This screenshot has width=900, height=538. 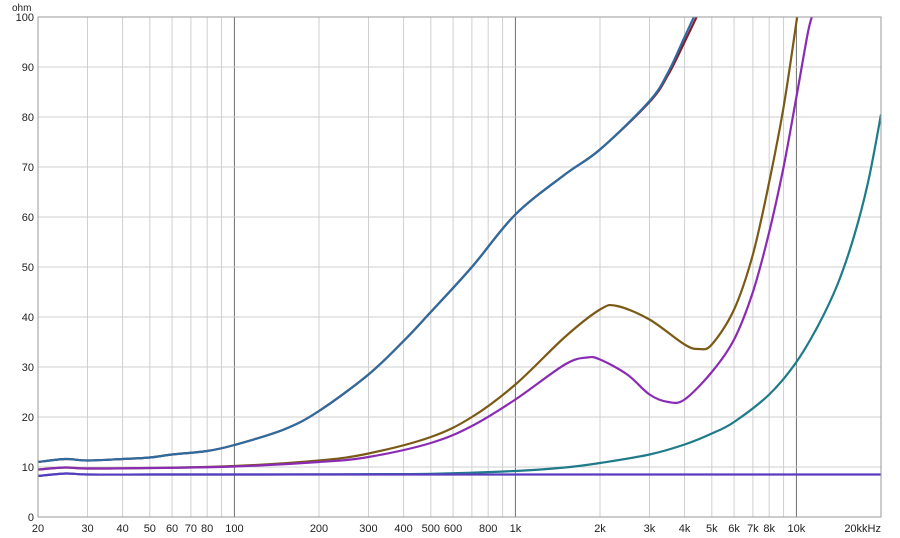 I want to click on x-tick-label: 100, so click(x=234, y=529).